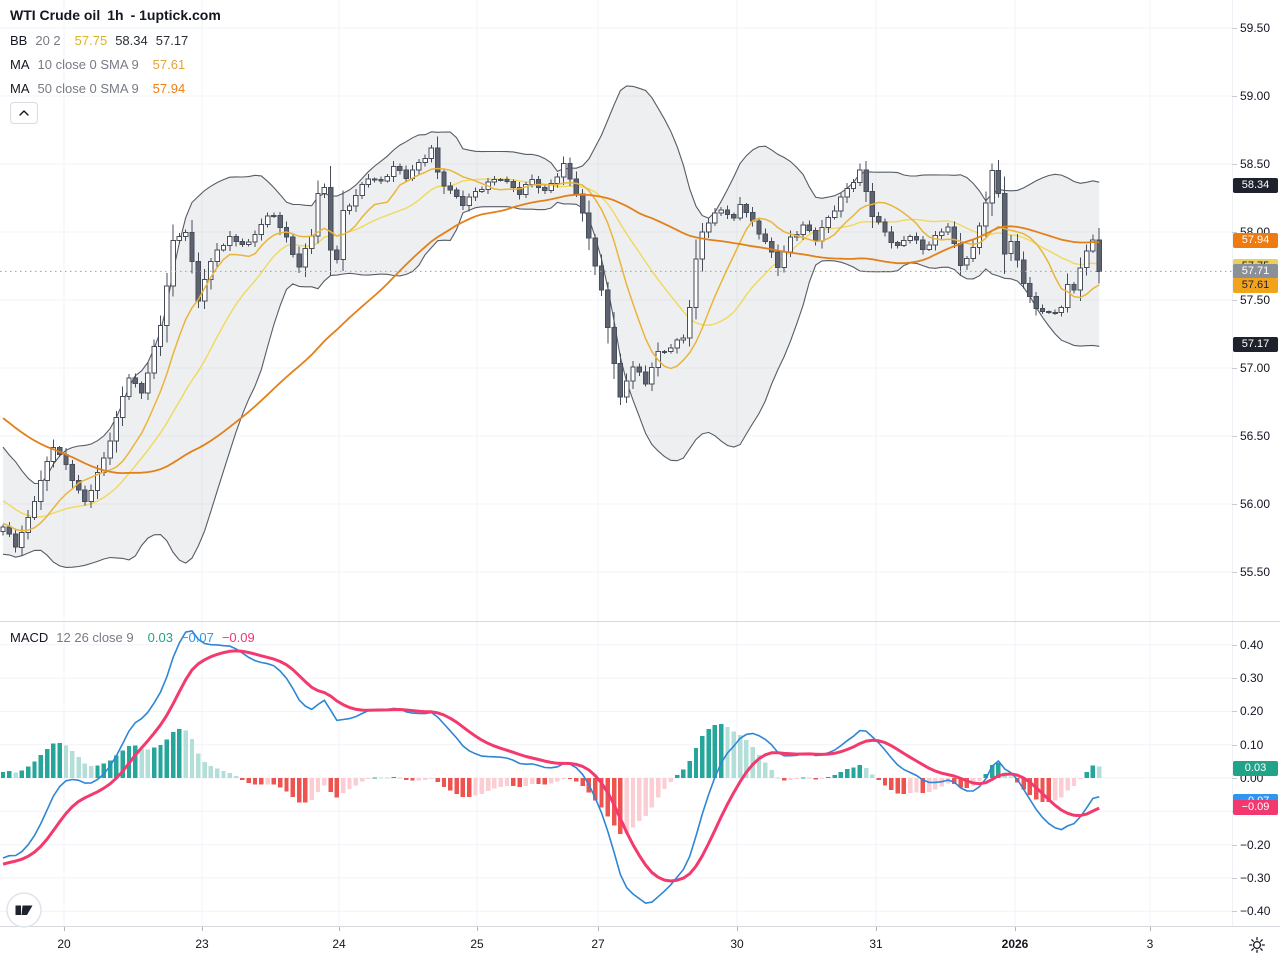 This screenshot has height=960, width=1280. What do you see at coordinates (1255, 368) in the screenshot?
I see `price-tick-label: 57.00` at bounding box center [1255, 368].